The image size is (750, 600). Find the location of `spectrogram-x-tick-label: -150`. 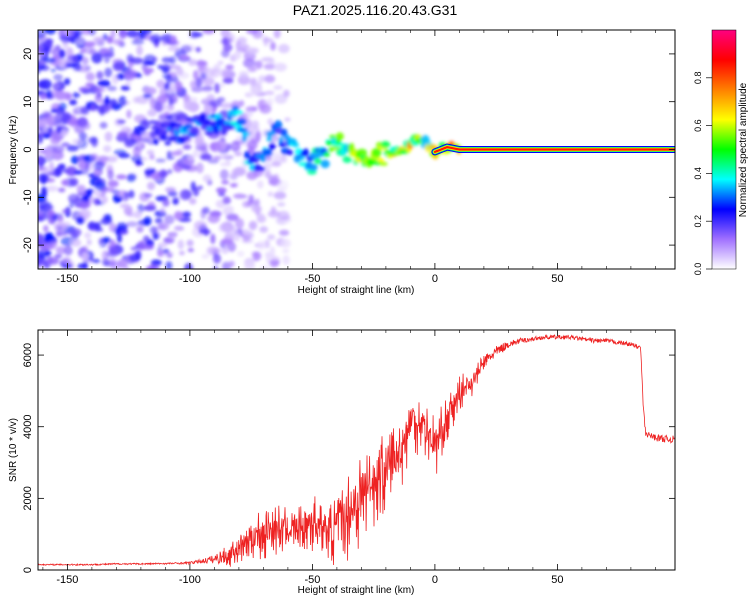

spectrogram-x-tick-label: -150 is located at coordinates (67, 279).